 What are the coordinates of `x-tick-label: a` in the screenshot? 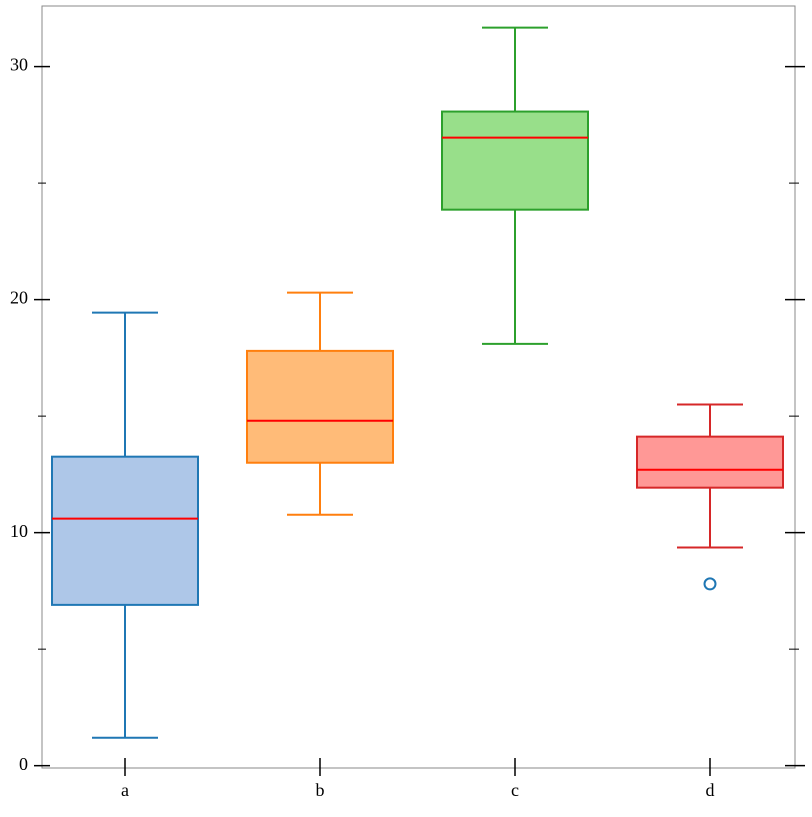 It's located at (125, 790).